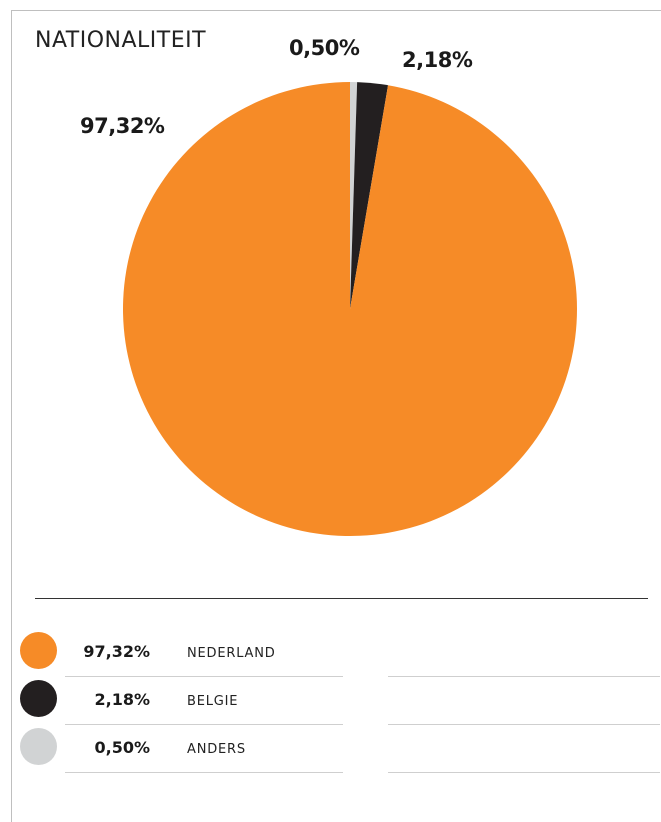  What do you see at coordinates (216, 749) in the screenshot?
I see `legend-name-anders: ANDERS` at bounding box center [216, 749].